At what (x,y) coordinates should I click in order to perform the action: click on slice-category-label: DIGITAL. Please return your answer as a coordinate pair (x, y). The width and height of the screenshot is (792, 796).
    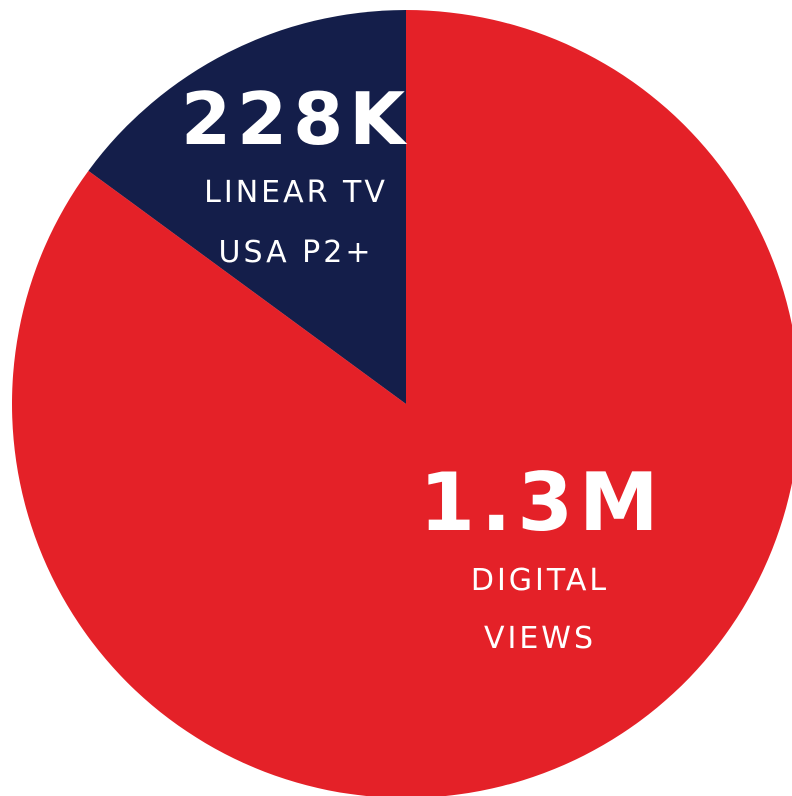
    Looking at the image, I should click on (540, 580).